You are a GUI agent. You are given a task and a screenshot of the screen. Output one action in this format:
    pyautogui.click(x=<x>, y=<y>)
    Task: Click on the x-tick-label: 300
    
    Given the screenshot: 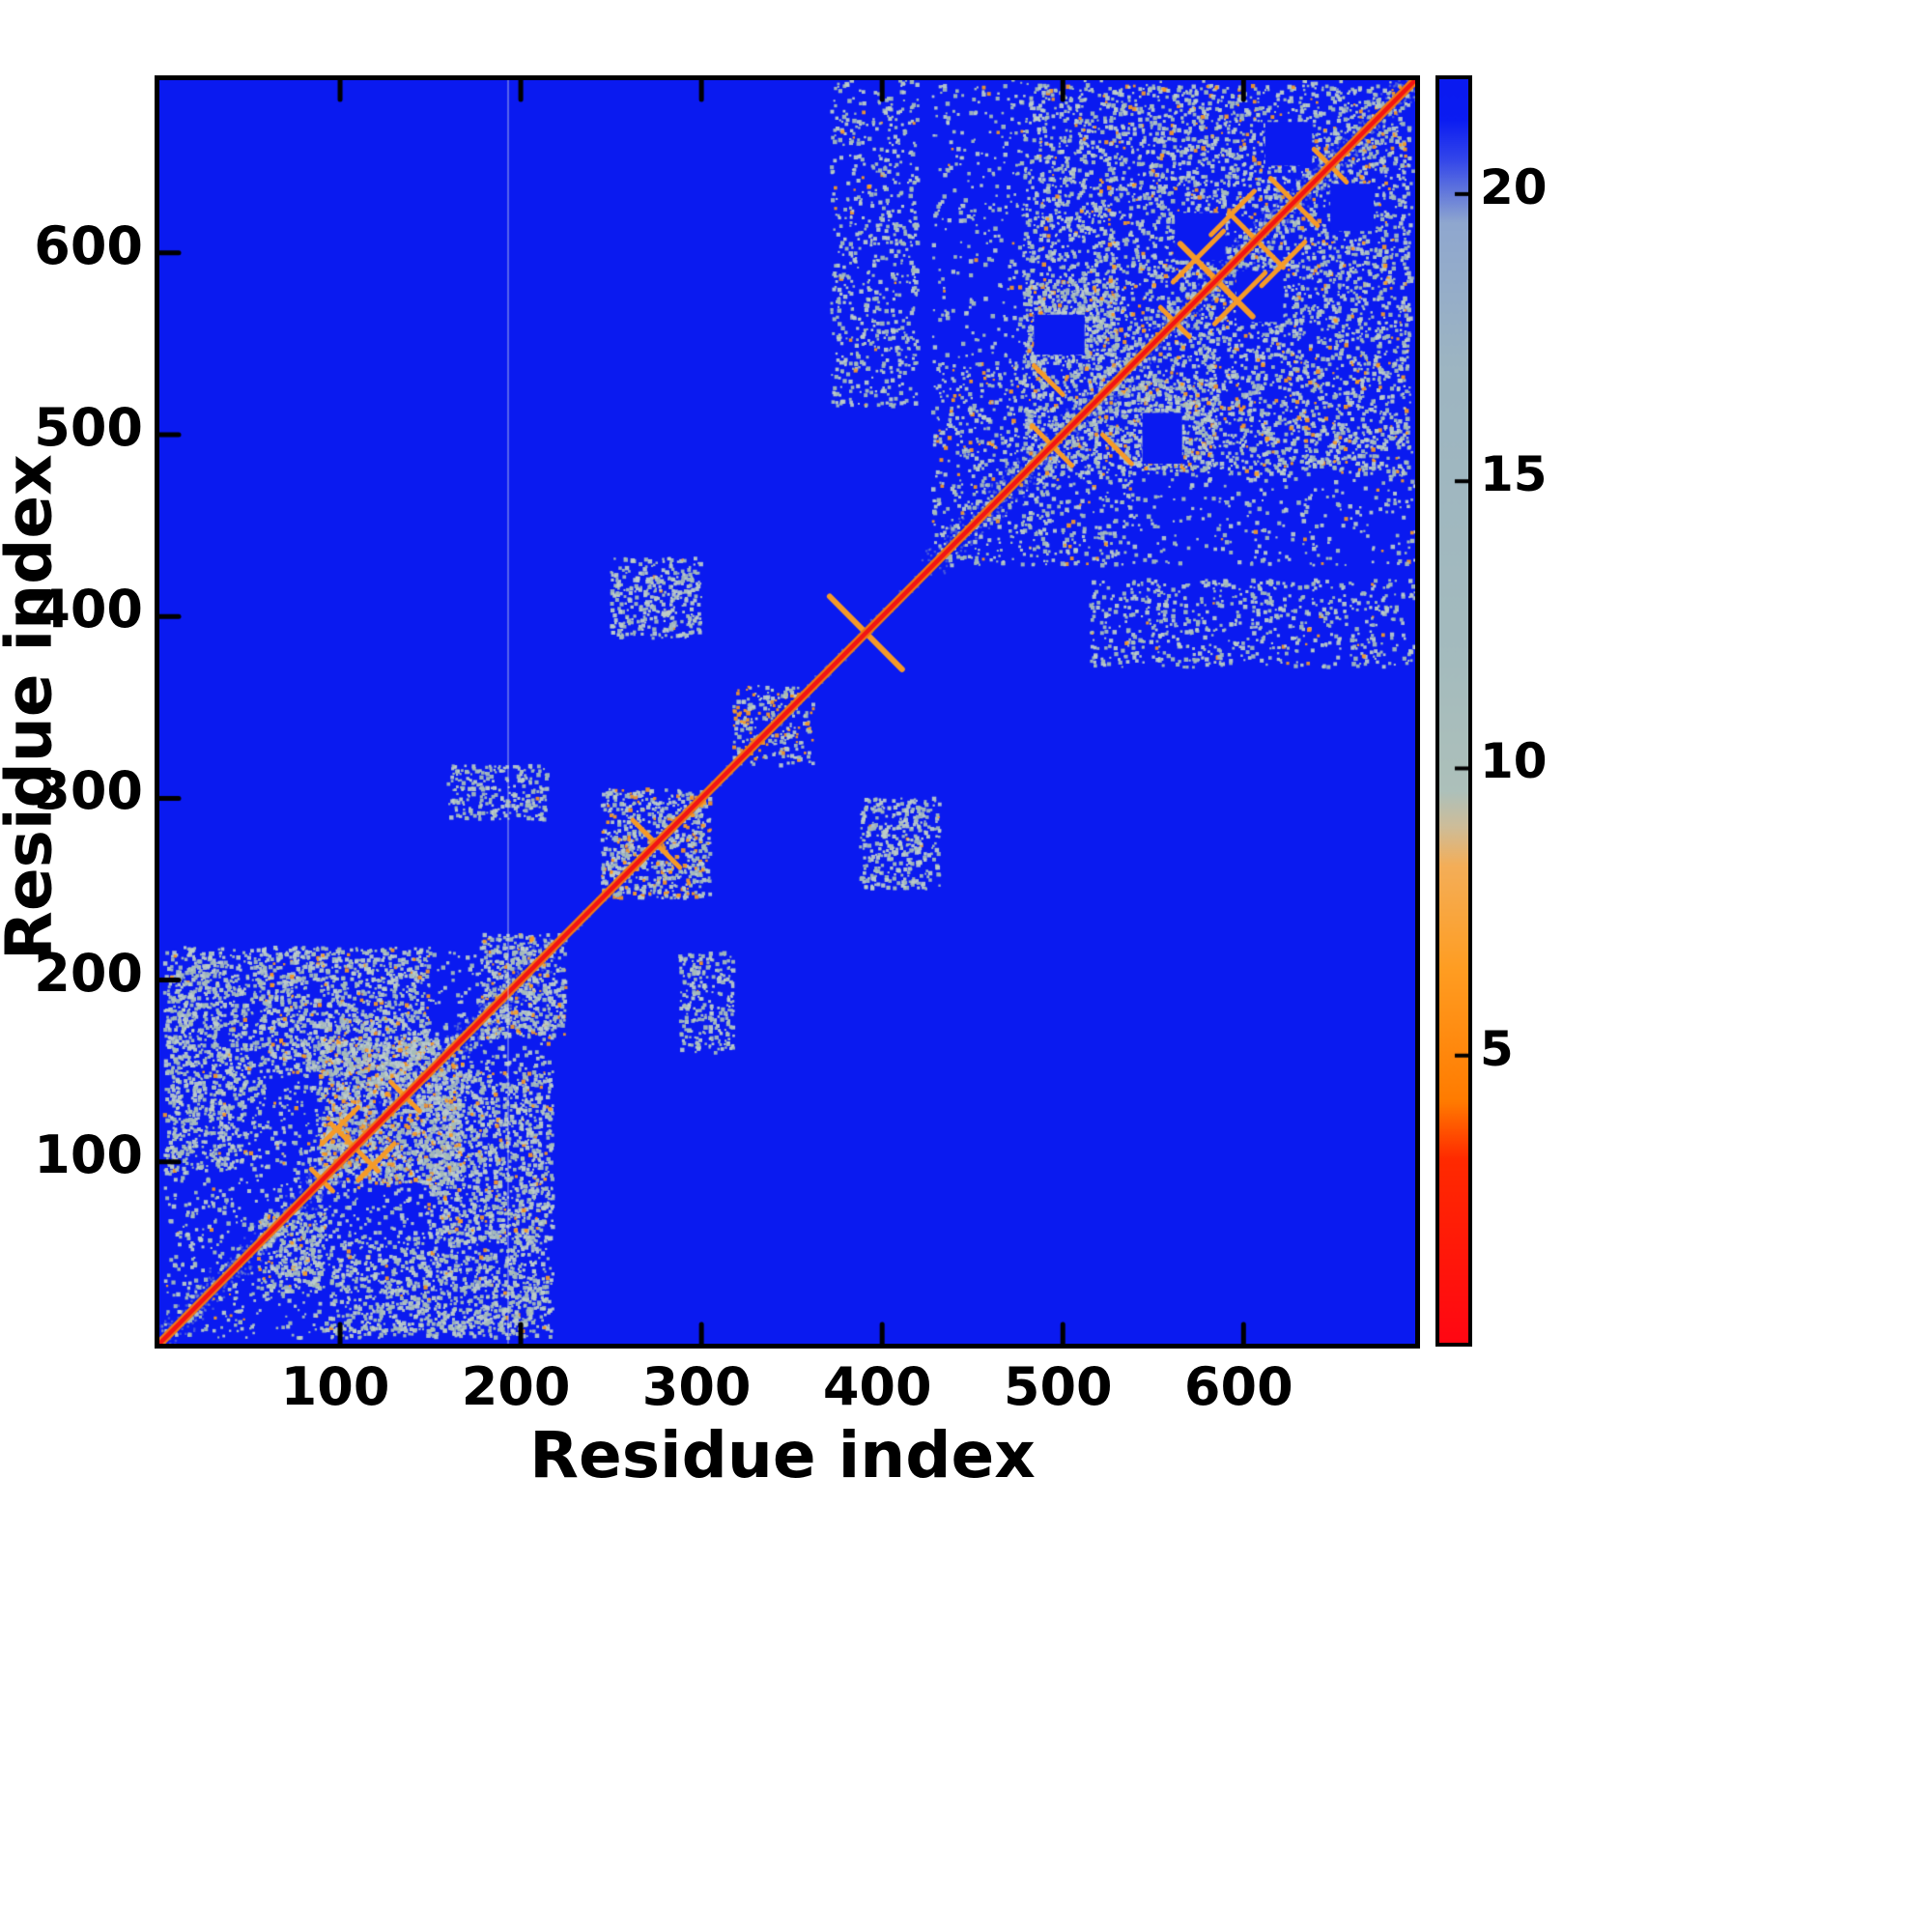 What is the action you would take?
    pyautogui.click(x=696, y=1386)
    